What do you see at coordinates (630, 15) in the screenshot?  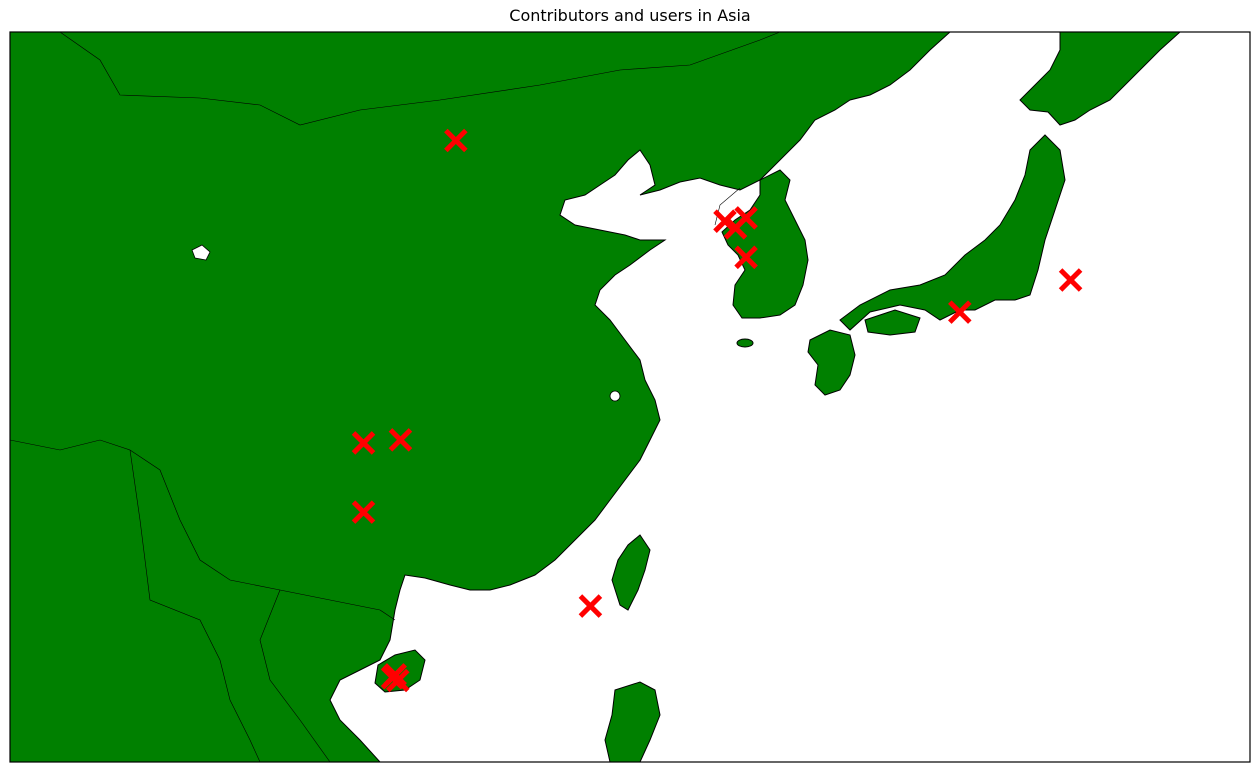 I see `chart-title: Contributors and users in Asia` at bounding box center [630, 15].